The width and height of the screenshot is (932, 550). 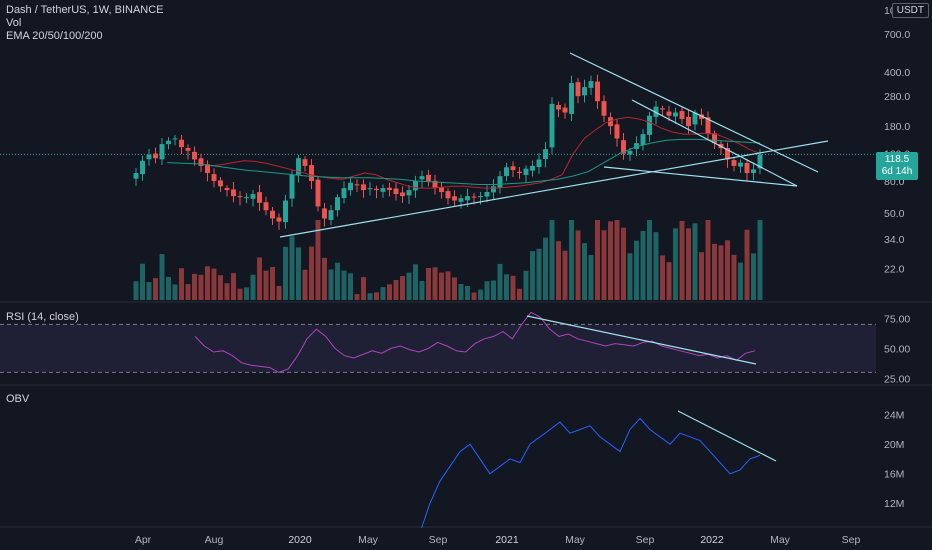 I want to click on obv-legend: OBV, so click(x=17, y=399).